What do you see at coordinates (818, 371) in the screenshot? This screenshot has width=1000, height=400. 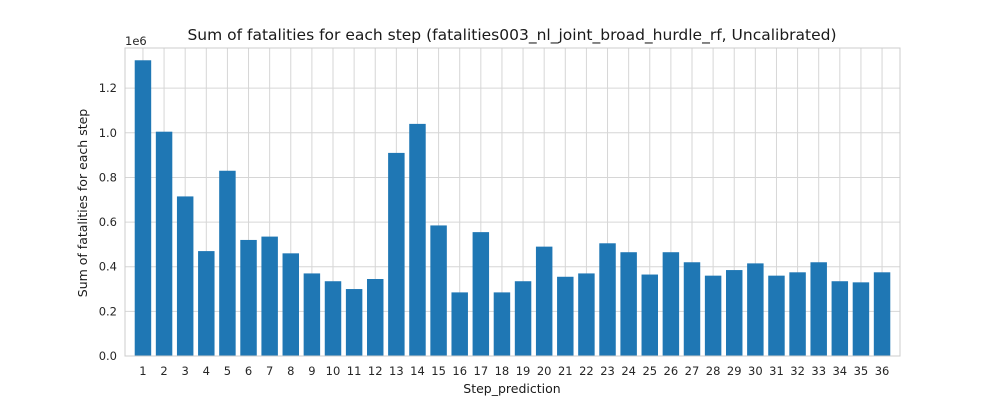 I see `x-tick-label: 33` at bounding box center [818, 371].